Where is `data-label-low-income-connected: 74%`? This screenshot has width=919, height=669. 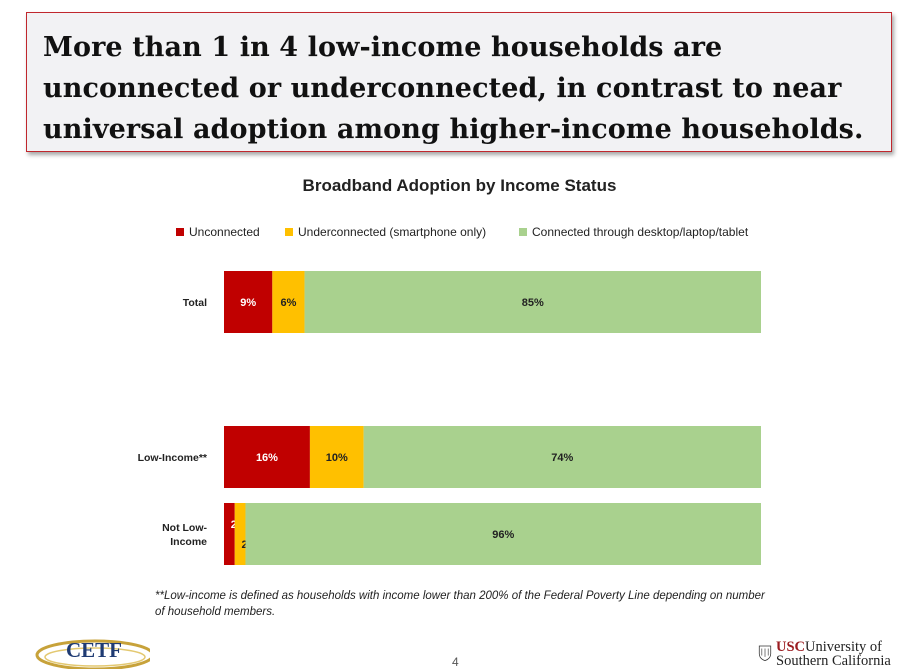
data-label-low-income-connected: 74% is located at coordinates (562, 458).